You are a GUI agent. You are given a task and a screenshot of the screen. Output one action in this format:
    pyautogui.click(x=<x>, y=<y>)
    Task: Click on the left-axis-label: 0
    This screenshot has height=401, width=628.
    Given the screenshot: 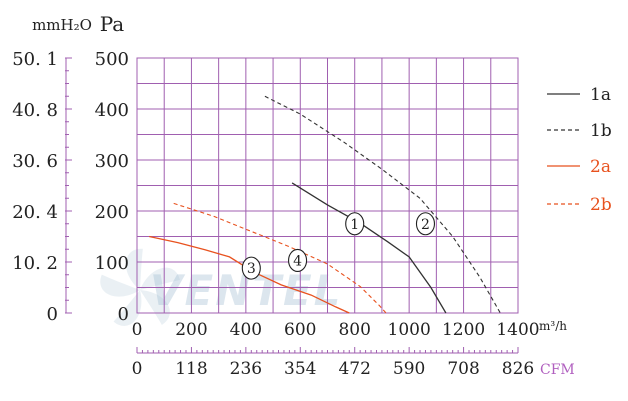 What is the action you would take?
    pyautogui.click(x=52, y=314)
    